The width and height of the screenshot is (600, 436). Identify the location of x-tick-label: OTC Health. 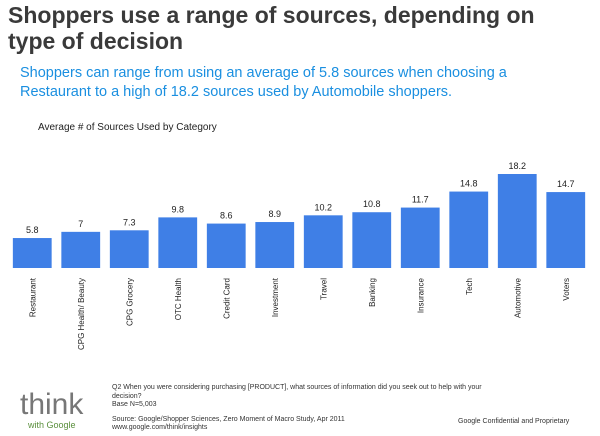
(178, 299).